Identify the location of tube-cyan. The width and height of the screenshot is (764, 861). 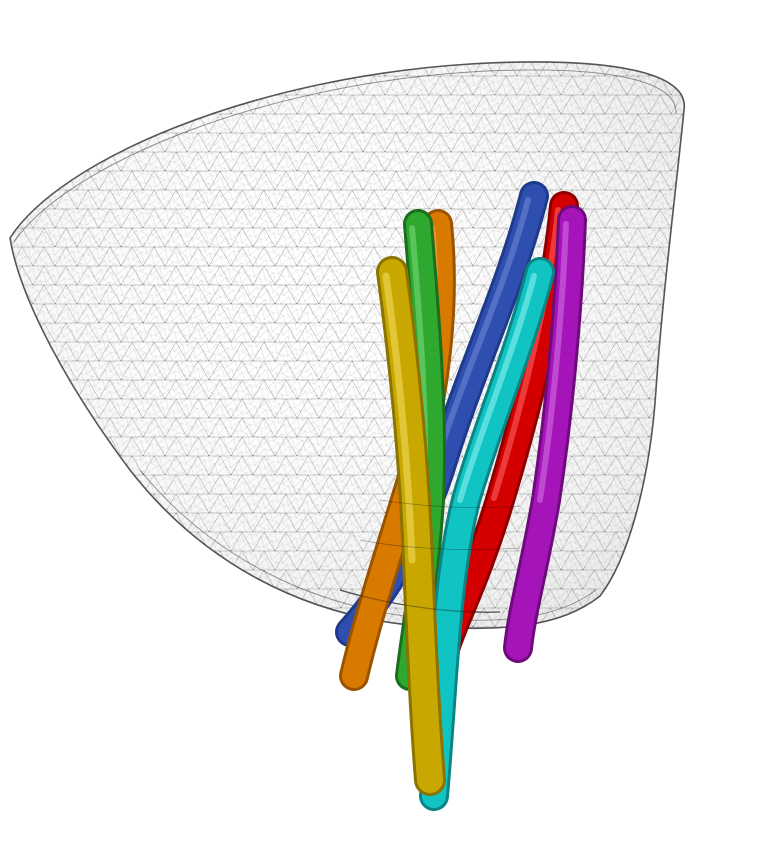
(487, 534).